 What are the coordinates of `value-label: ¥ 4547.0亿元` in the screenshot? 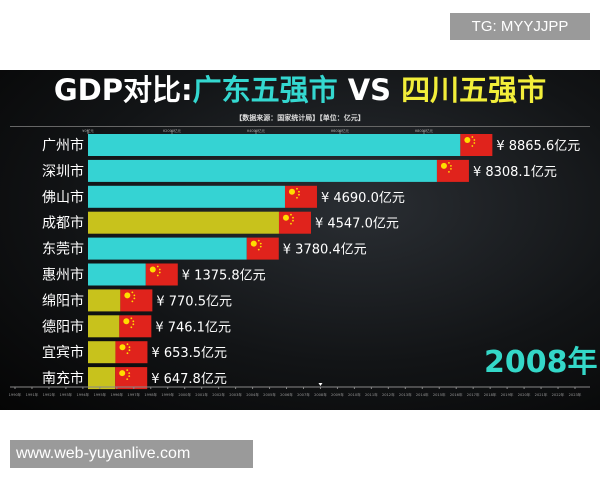 It's located at (357, 224).